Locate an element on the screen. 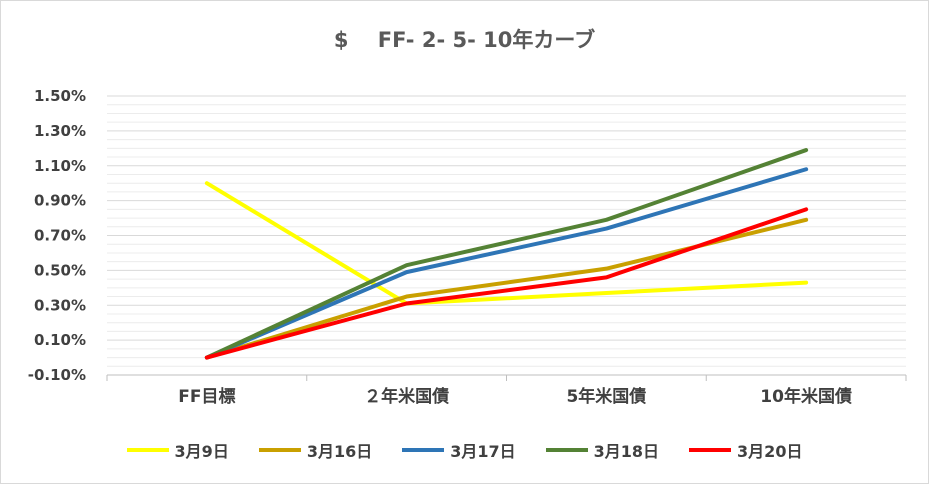  x-axis-ticks: FF目標 ２年米国債 5年米国債 10年米国債 is located at coordinates (515, 396).